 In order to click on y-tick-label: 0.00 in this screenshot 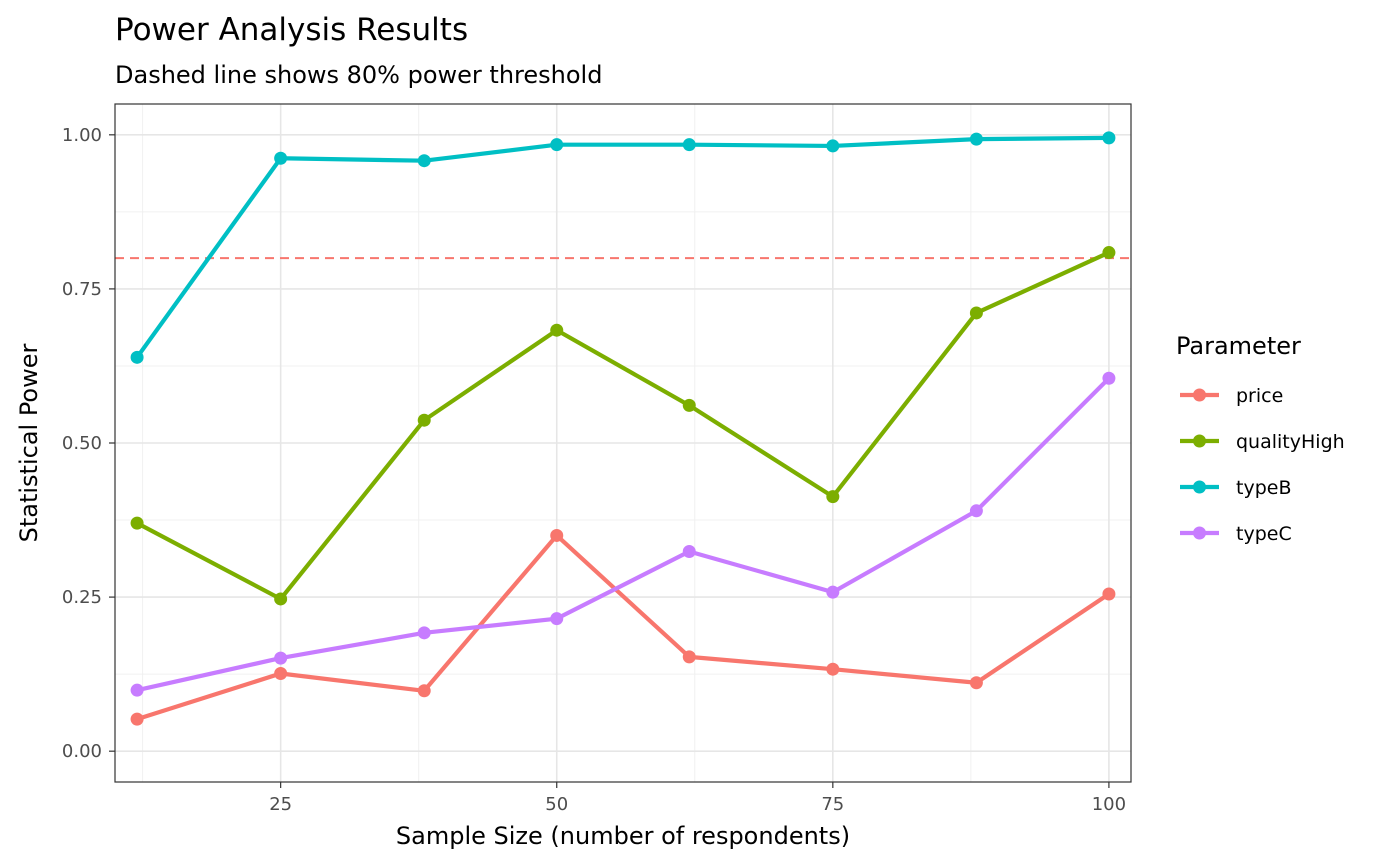, I will do `click(82, 751)`.